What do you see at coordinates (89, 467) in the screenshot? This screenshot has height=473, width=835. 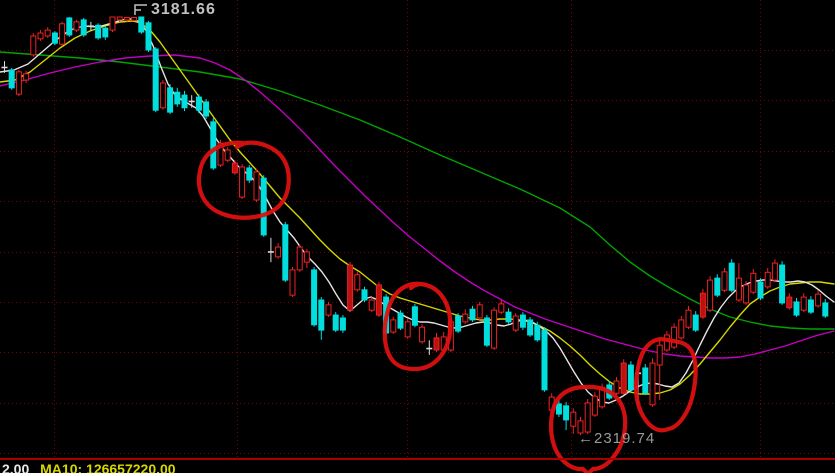 I see `volume-pane-header: 2.00 MA10: 126657220.00` at bounding box center [89, 467].